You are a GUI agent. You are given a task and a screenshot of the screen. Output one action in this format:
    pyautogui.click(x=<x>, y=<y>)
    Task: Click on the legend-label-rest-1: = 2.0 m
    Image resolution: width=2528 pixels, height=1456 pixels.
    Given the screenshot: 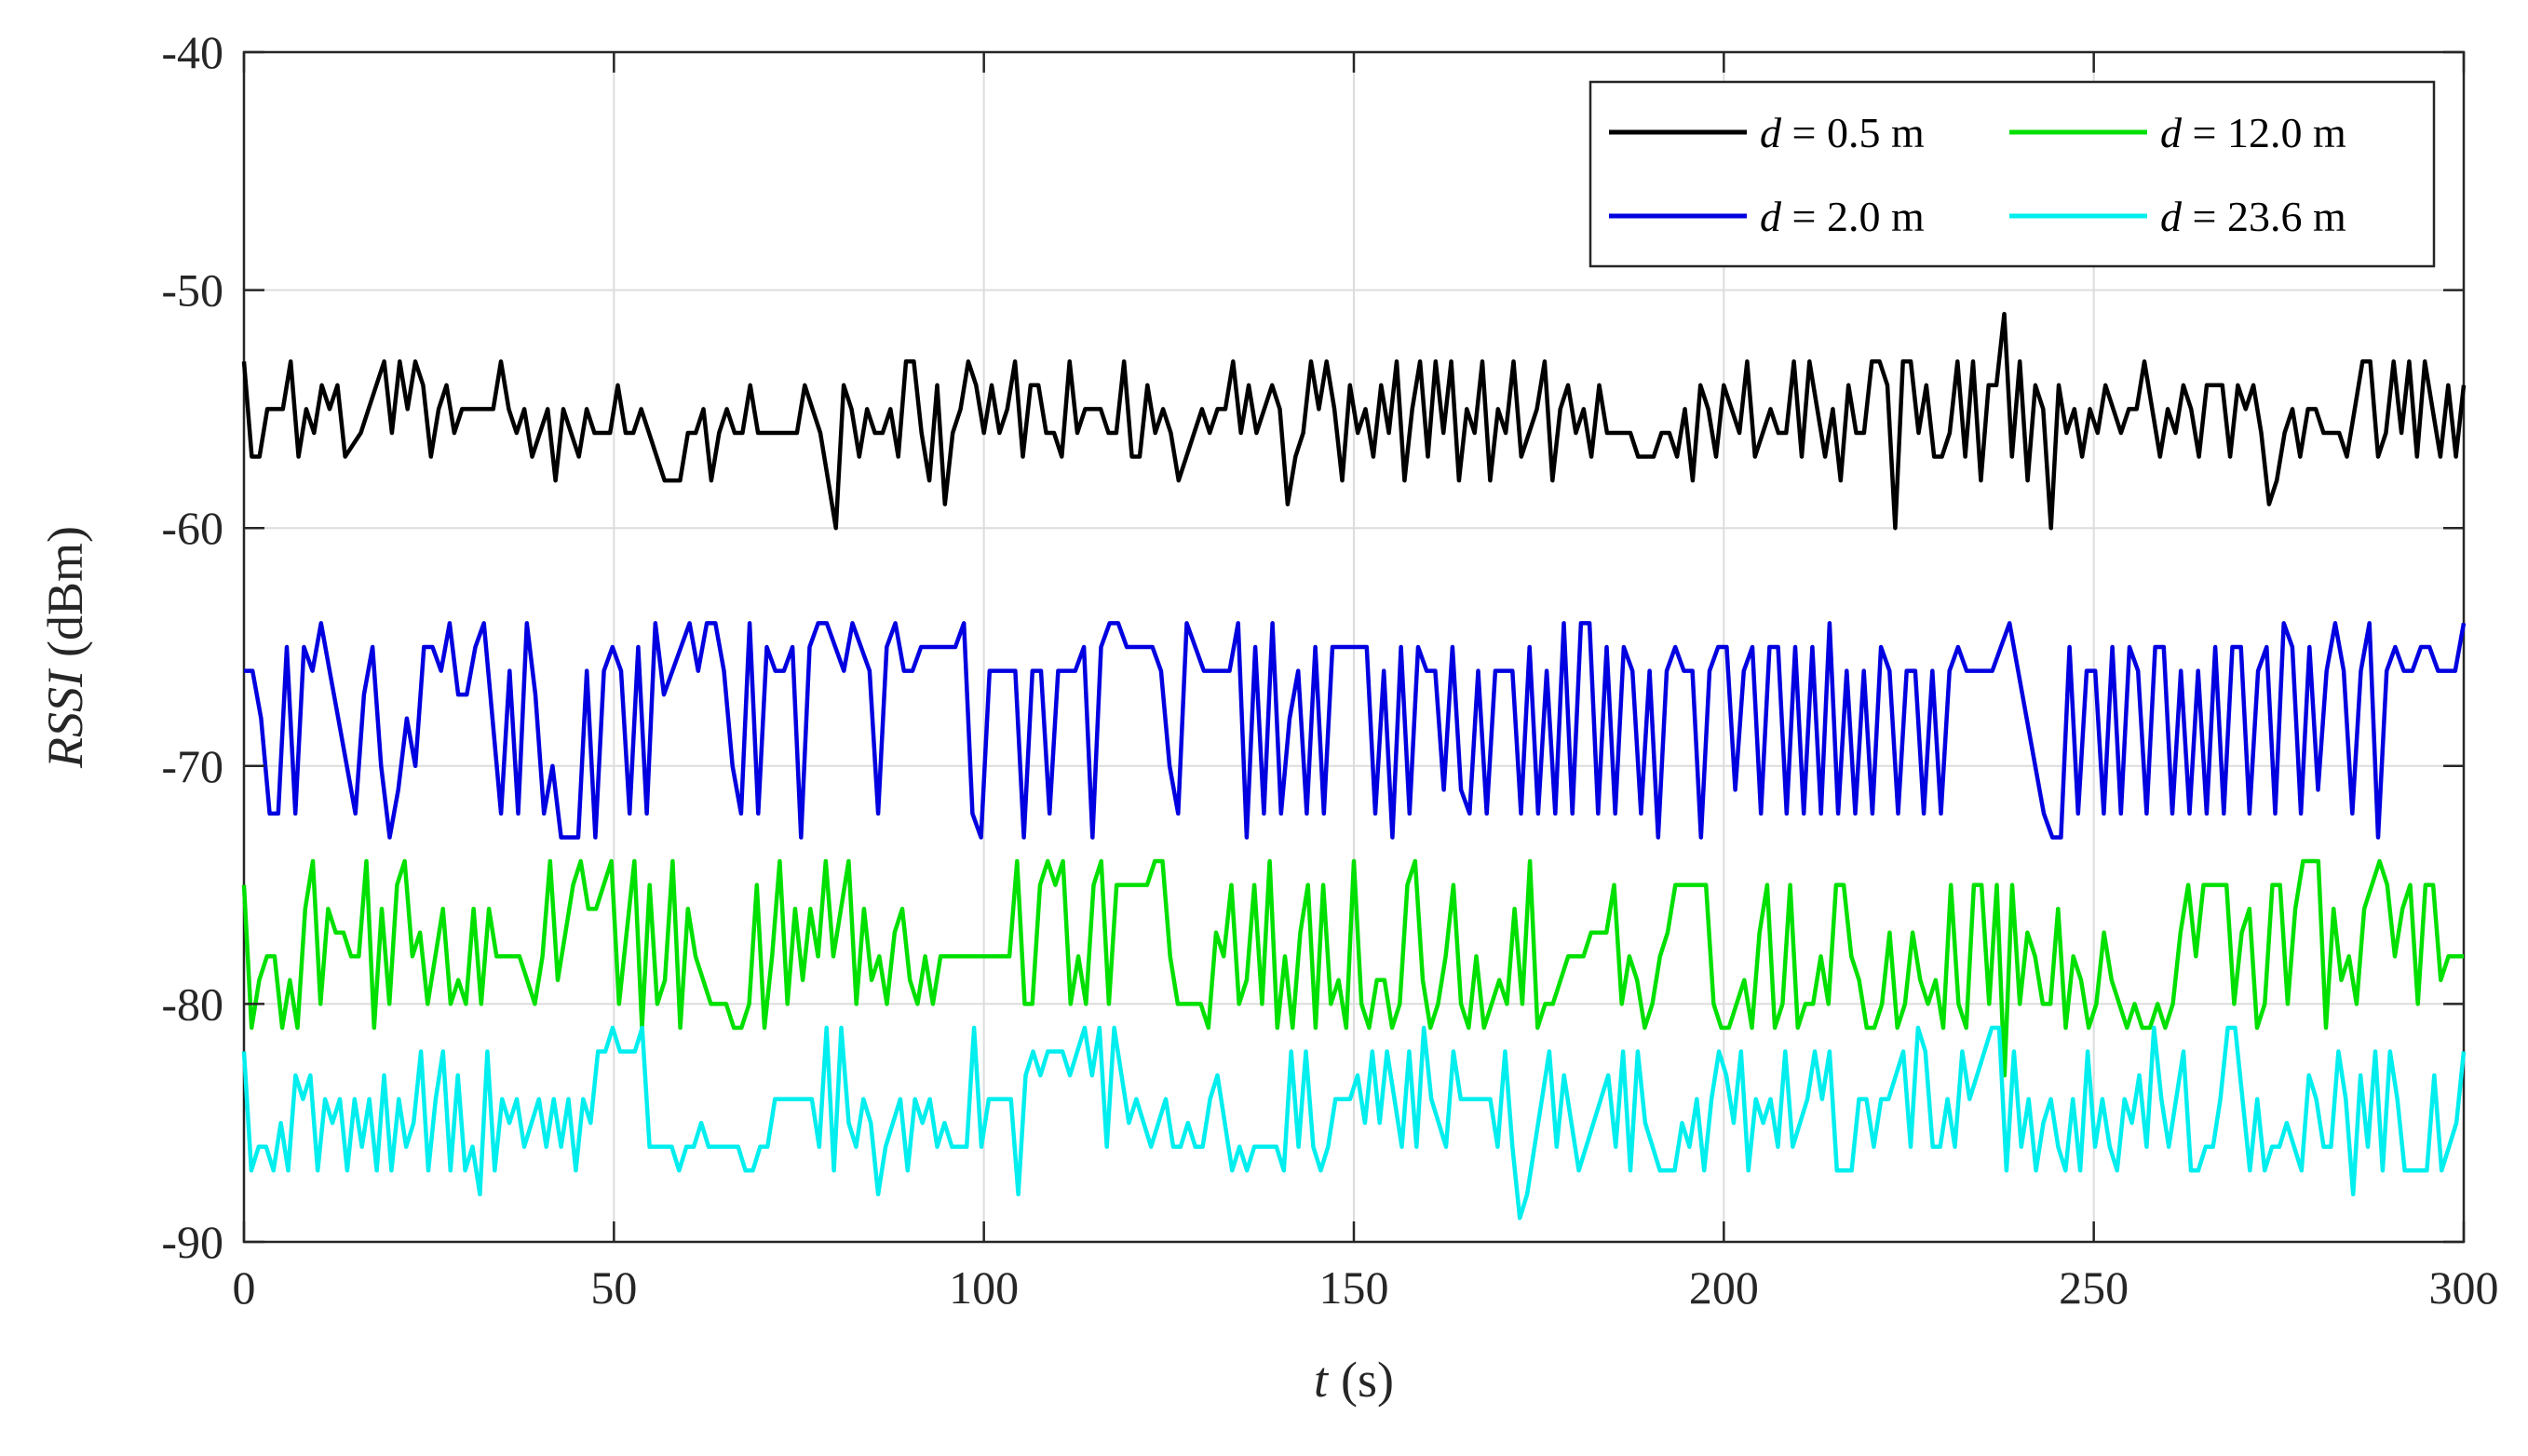 What is the action you would take?
    pyautogui.click(x=1853, y=216)
    